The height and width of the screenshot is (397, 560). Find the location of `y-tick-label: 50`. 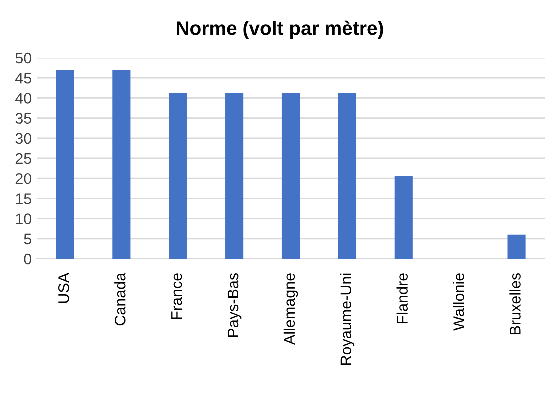

y-tick-label: 50 is located at coordinates (24, 58).